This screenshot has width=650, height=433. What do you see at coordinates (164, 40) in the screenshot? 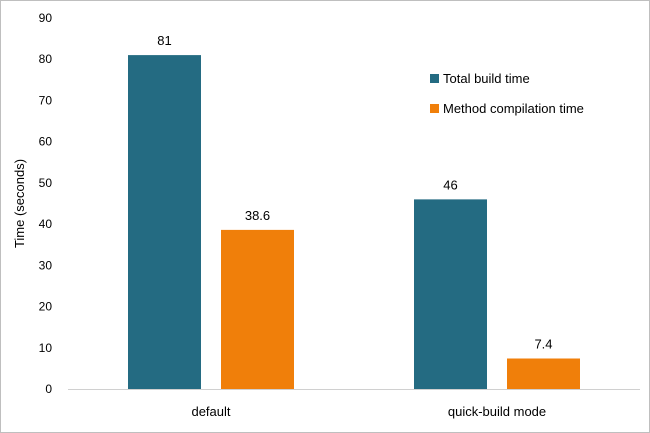
I see `data-label: 81` at bounding box center [164, 40].